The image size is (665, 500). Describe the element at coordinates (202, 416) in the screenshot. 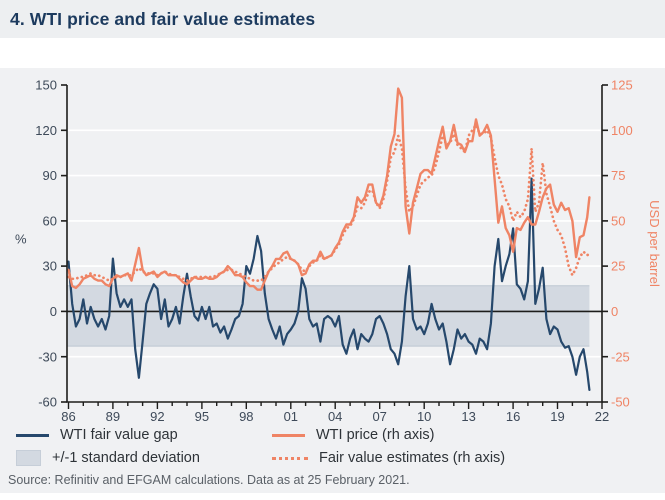

I see `svg-text: 95` at that location.